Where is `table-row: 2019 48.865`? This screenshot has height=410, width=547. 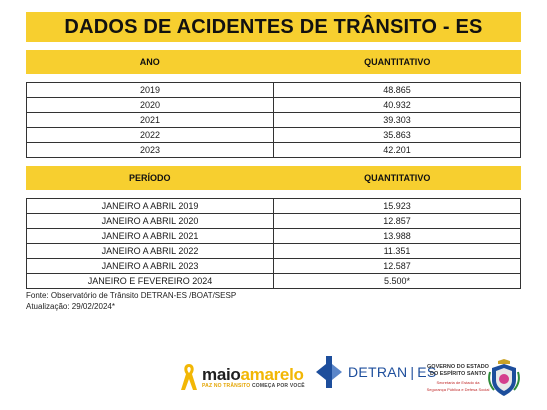 table-row: 2019 48.865 is located at coordinates (273, 90).